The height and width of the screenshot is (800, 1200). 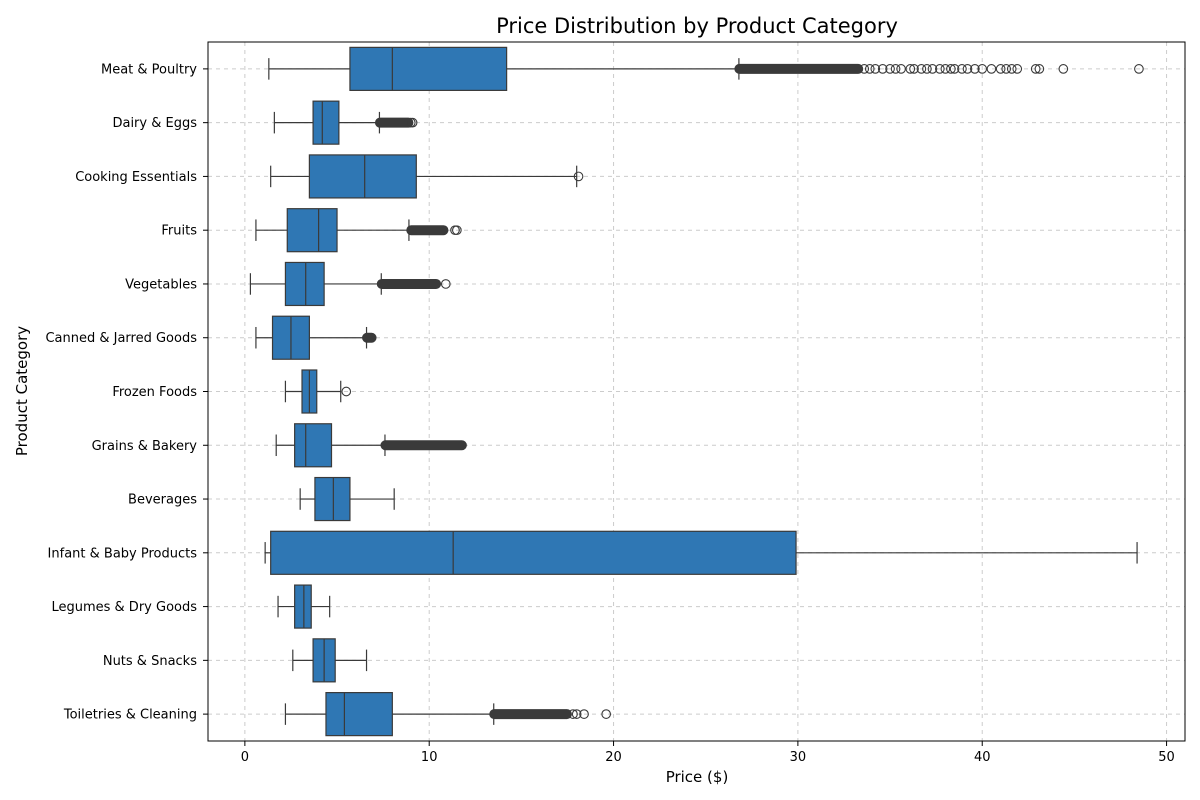 What do you see at coordinates (613, 757) in the screenshot?
I see `x-tick-label: 20` at bounding box center [613, 757].